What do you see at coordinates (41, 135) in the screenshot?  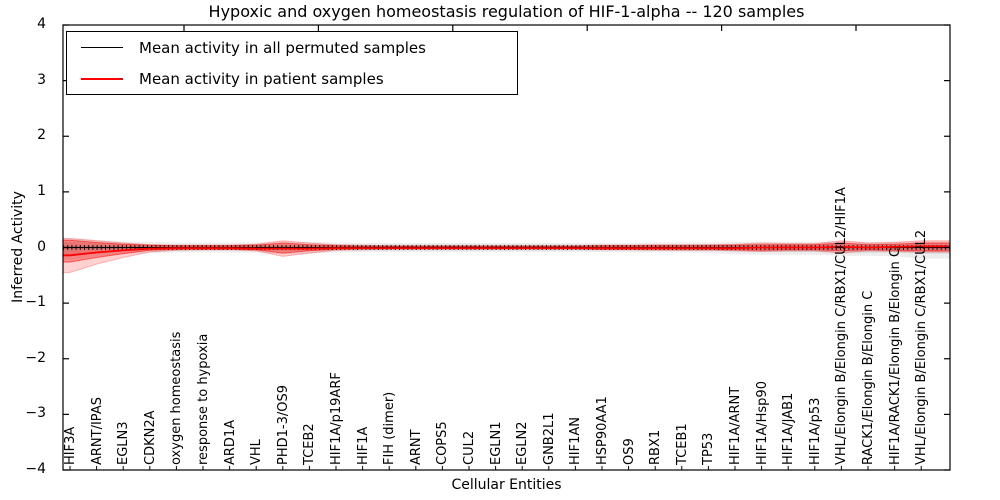 I see `y-tick-label: 2` at bounding box center [41, 135].